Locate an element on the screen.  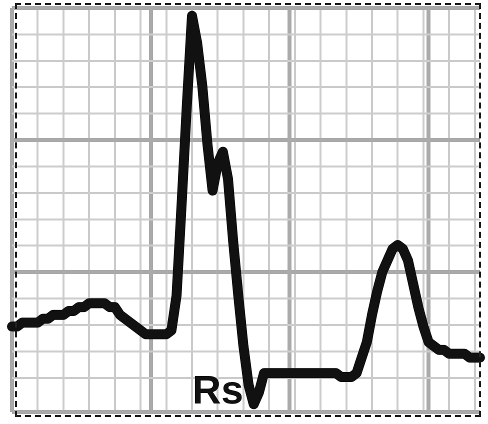
annotation: Rs is located at coordinates (218, 390).